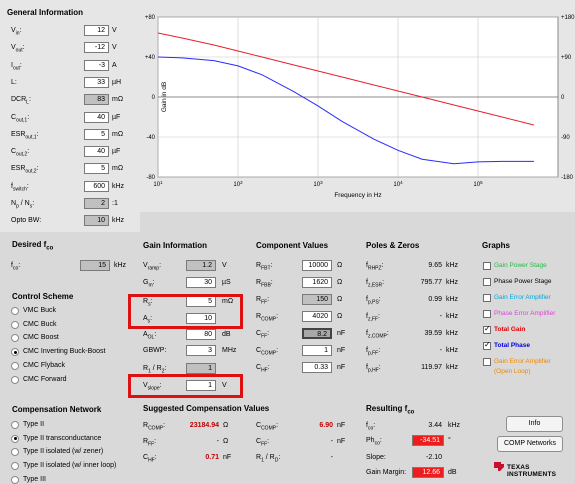 Image resolution: width=575 pixels, height=484 pixels. What do you see at coordinates (20, 118) in the screenshot?
I see `general-label: Cout,1:` at bounding box center [20, 118].